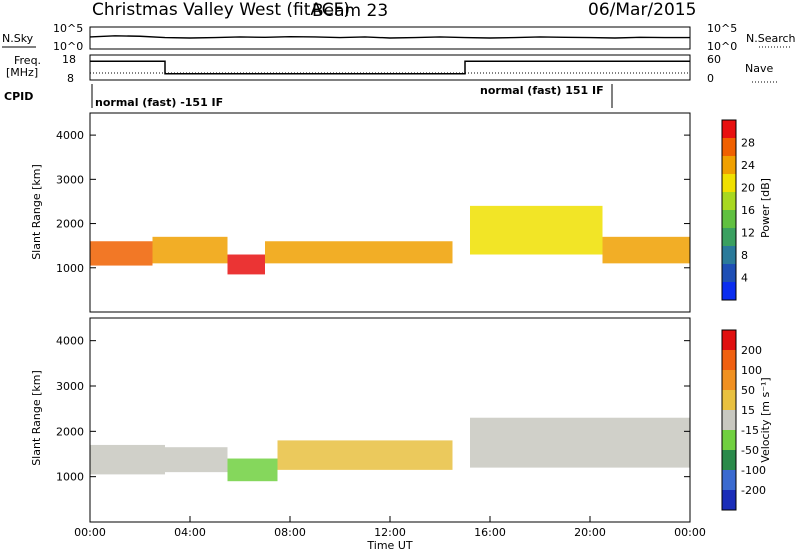 The width and height of the screenshot is (800, 558). What do you see at coordinates (748, 210) in the screenshot?
I see `colorbar-tick-4: 16` at bounding box center [748, 210].